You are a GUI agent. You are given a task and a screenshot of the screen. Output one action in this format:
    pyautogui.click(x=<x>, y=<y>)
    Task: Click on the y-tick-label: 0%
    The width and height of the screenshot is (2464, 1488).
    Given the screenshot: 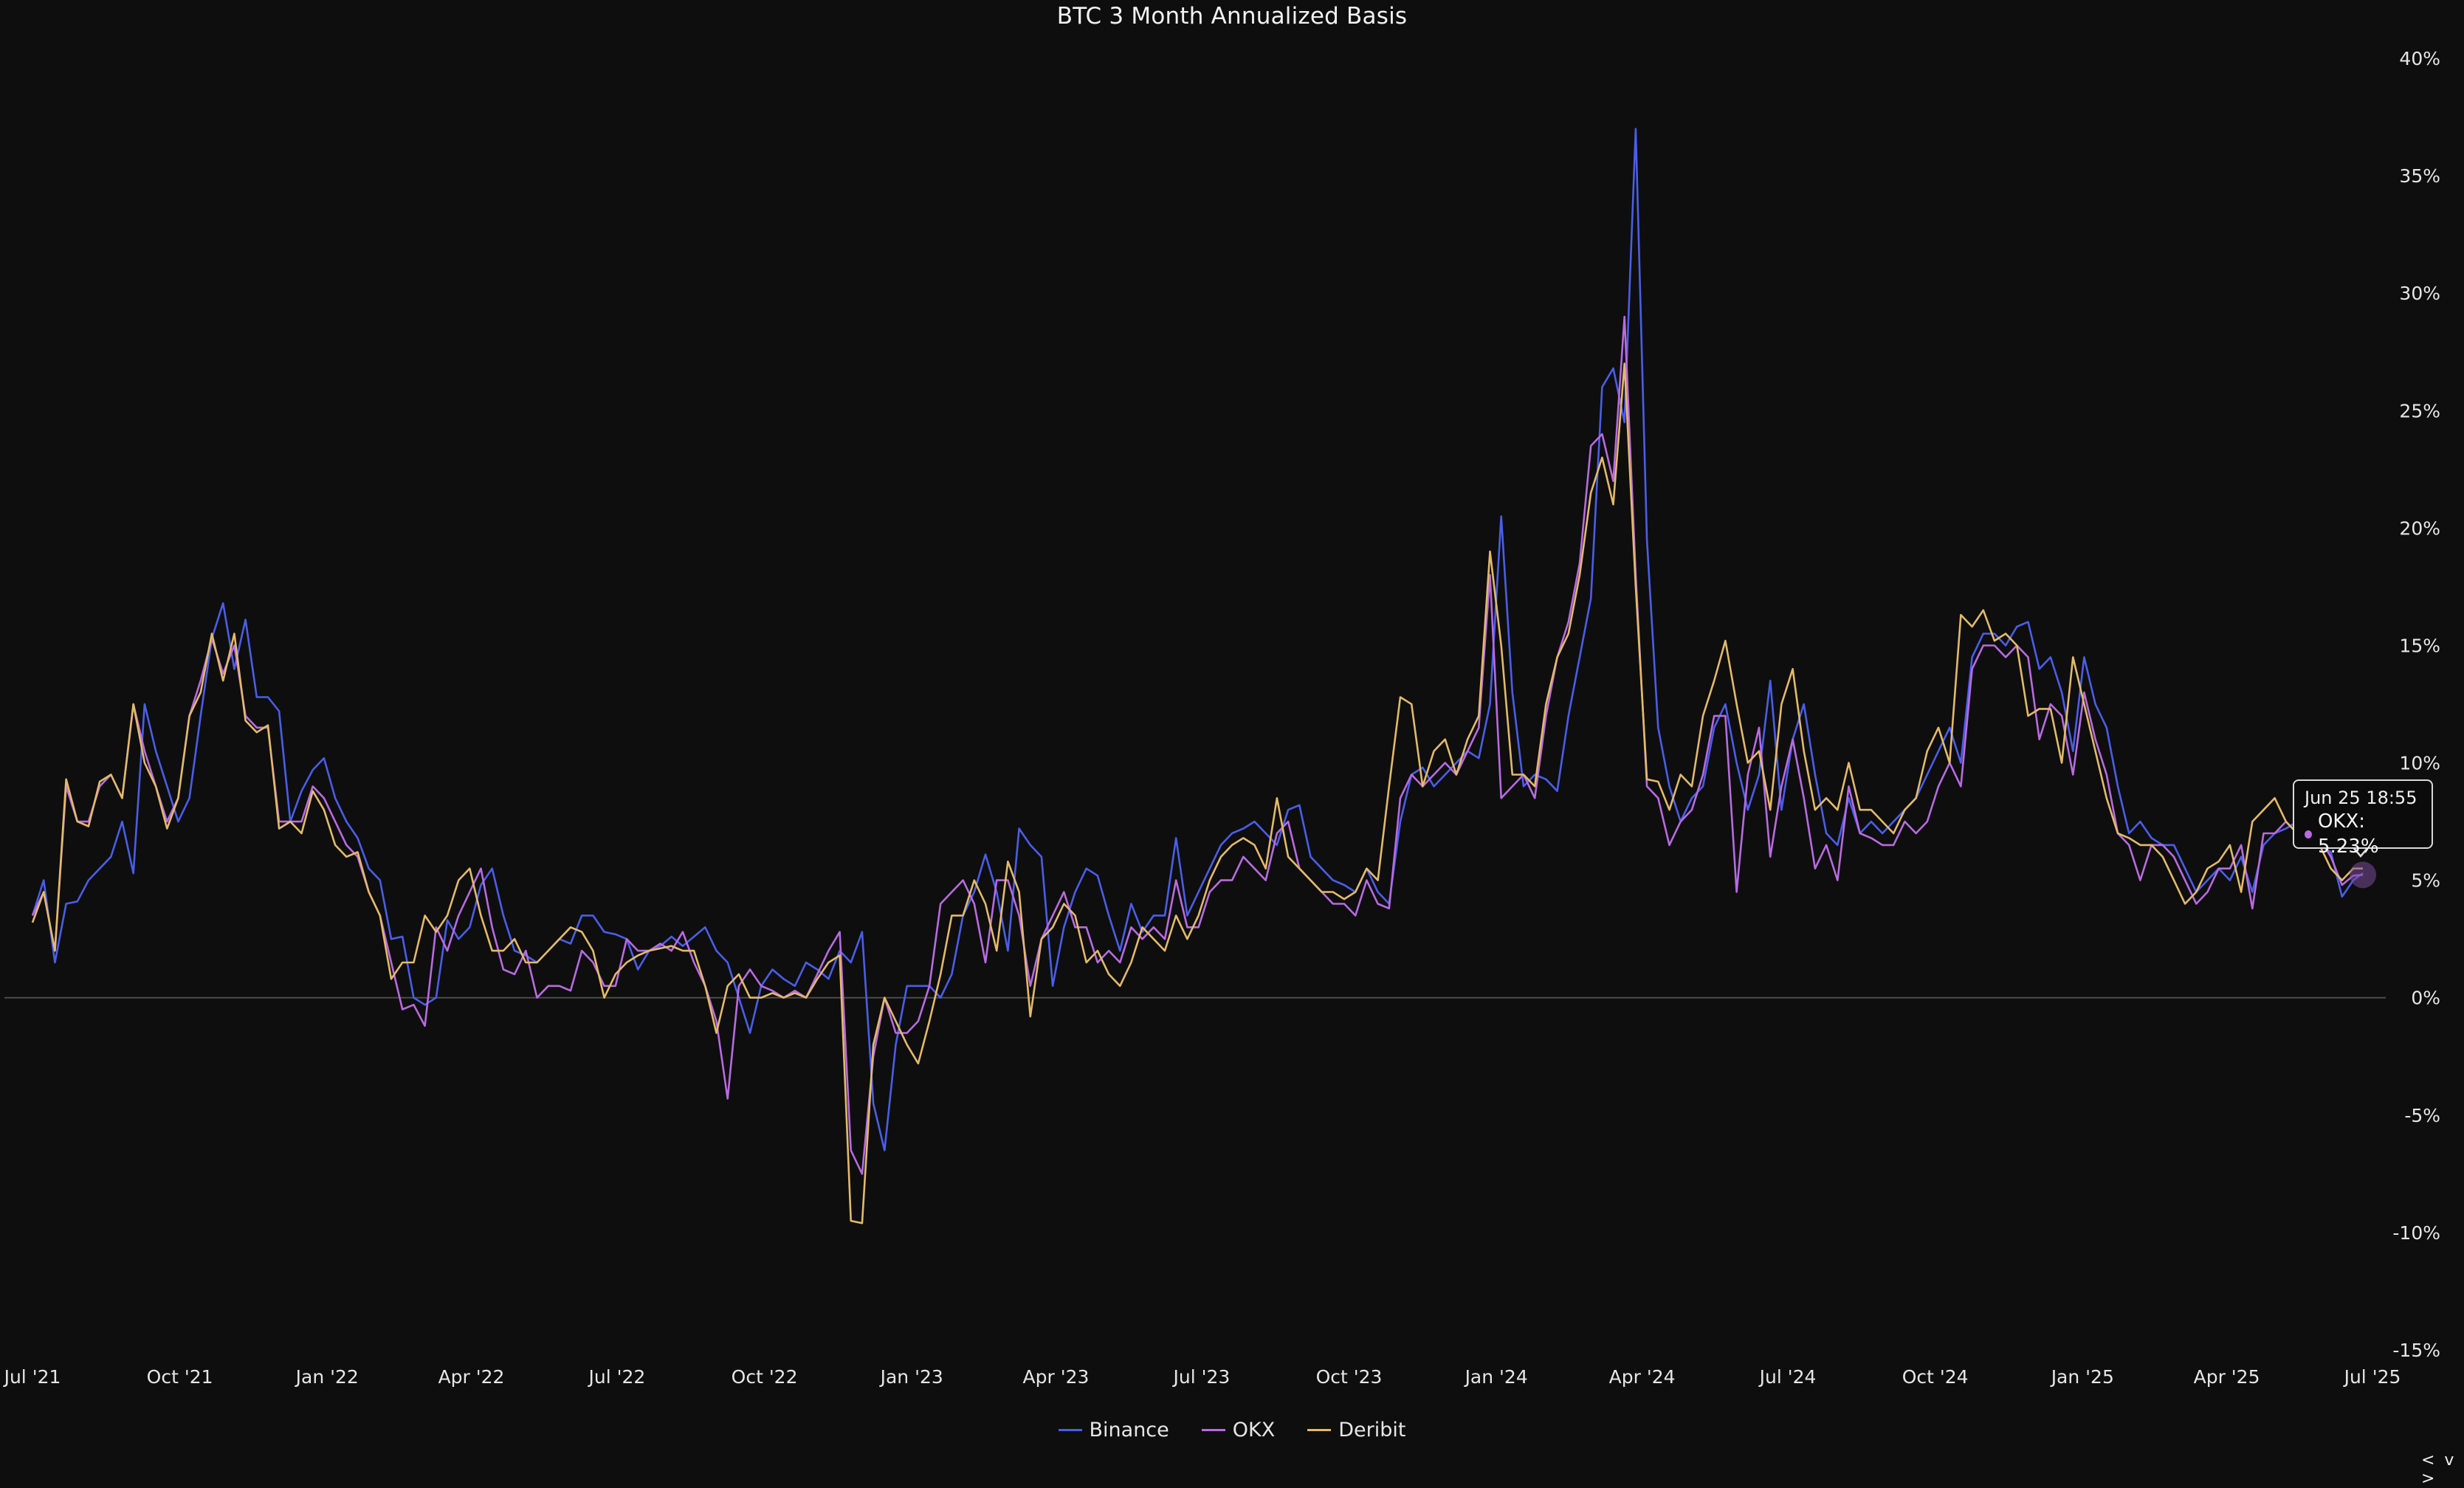 What is the action you would take?
    pyautogui.click(x=2425, y=998)
    